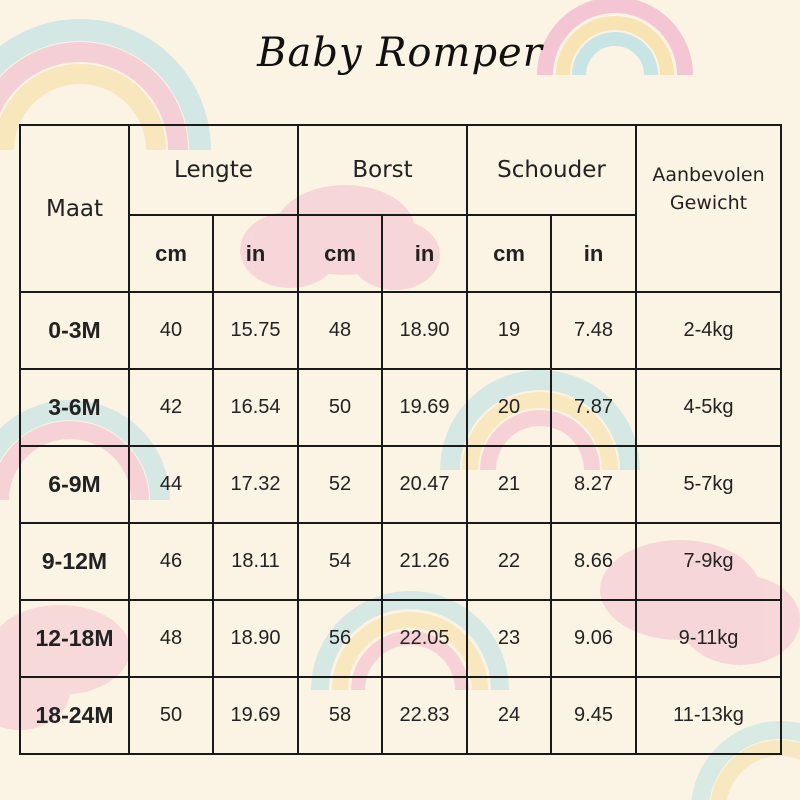 This screenshot has height=800, width=800. Describe the element at coordinates (593, 253) in the screenshot. I see `unit-schouder-in: in` at that location.